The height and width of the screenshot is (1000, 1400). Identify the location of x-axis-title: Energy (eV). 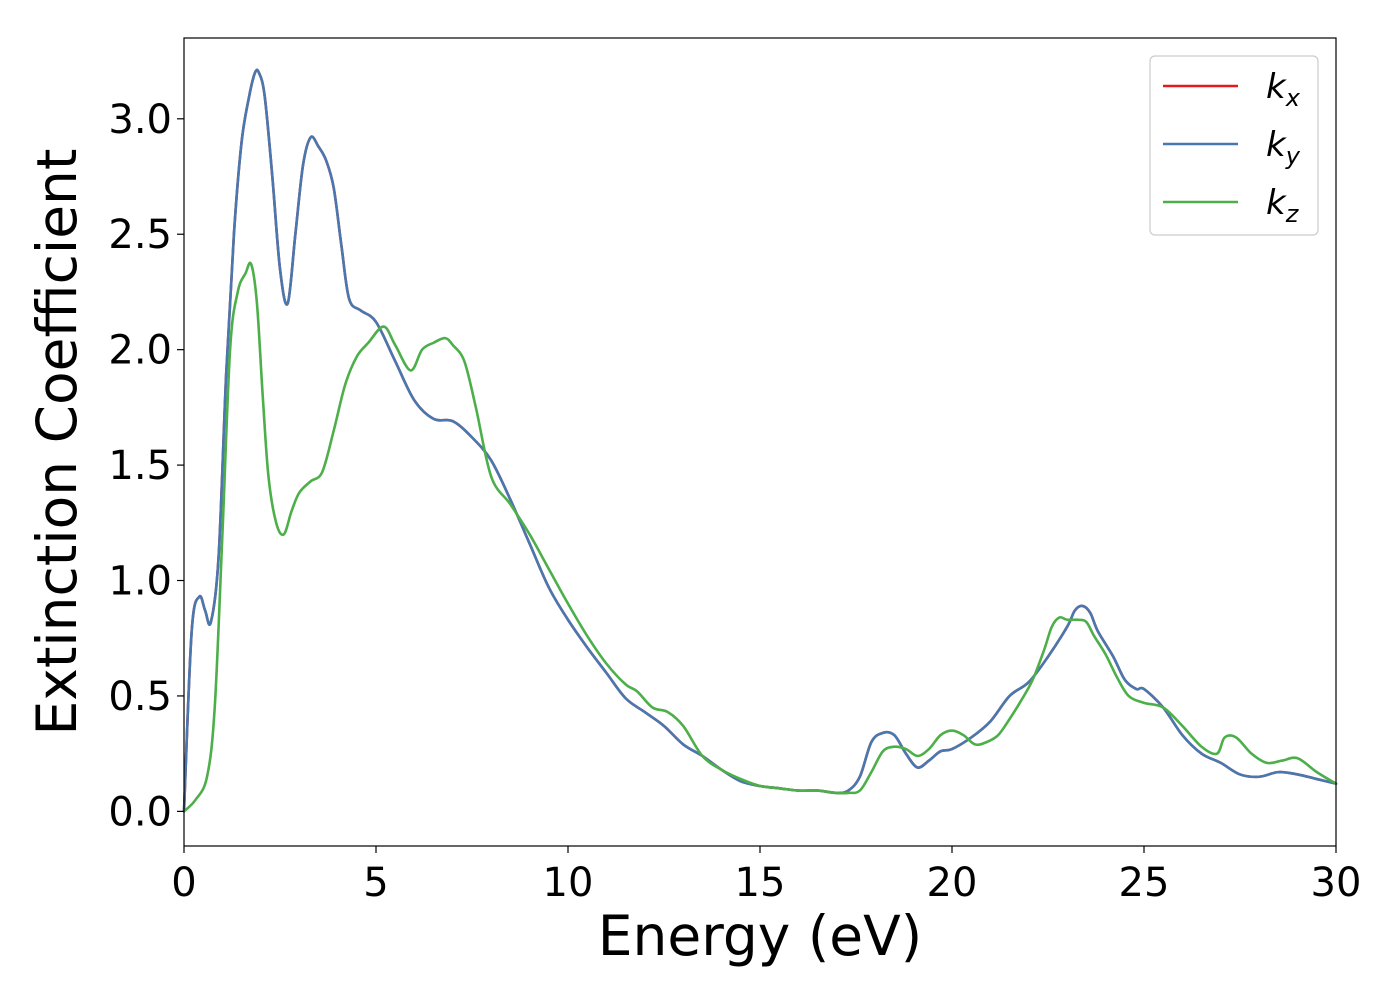
(760, 936).